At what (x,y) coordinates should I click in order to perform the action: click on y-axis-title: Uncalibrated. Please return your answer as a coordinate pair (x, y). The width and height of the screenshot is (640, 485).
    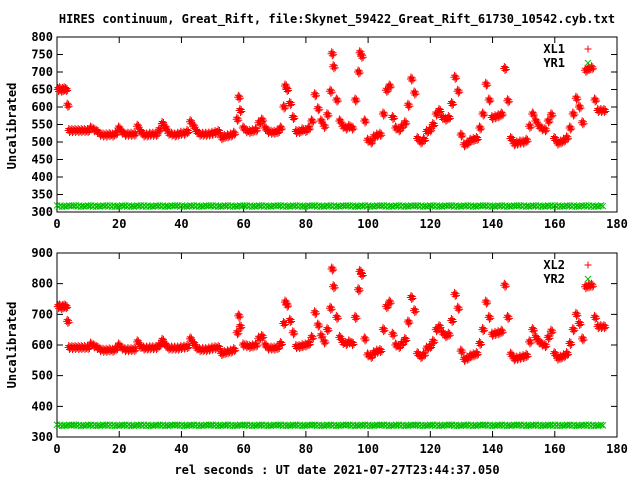
    Looking at the image, I should click on (12, 345).